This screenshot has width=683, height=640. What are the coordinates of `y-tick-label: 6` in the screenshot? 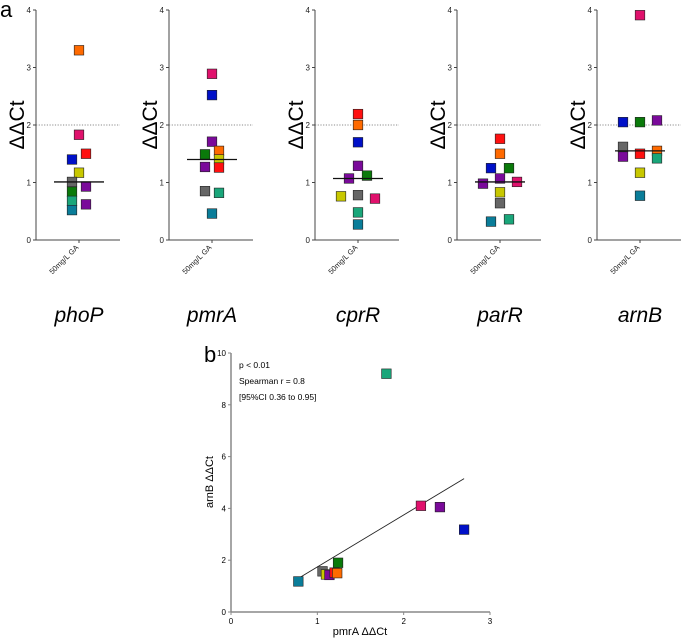 It's located at (224, 457).